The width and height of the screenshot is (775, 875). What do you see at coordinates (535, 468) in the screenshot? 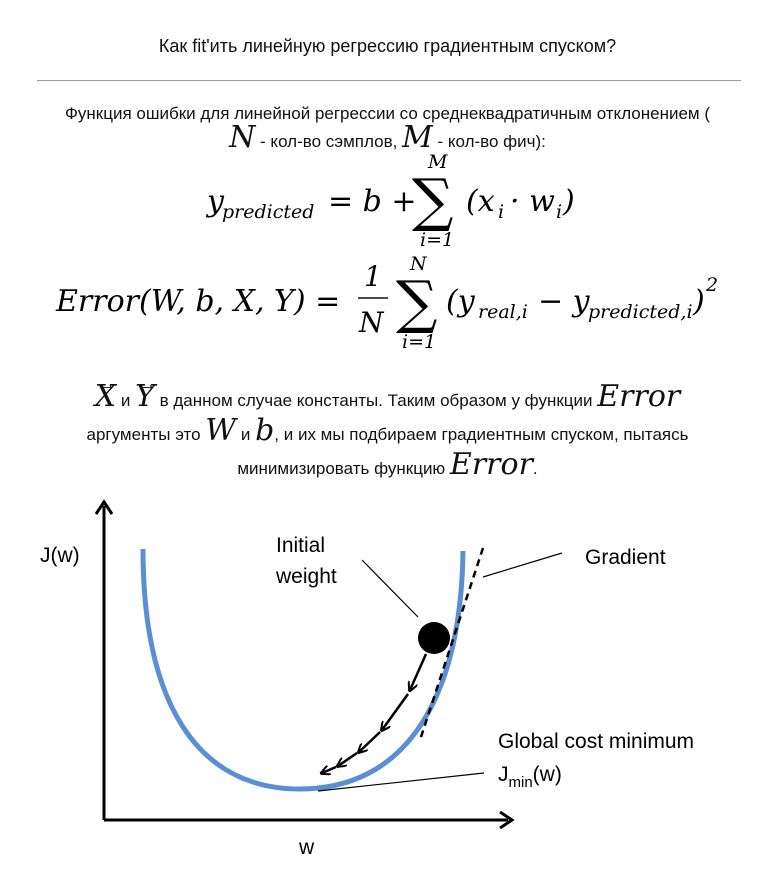
I see `para-end: .` at bounding box center [535, 468].